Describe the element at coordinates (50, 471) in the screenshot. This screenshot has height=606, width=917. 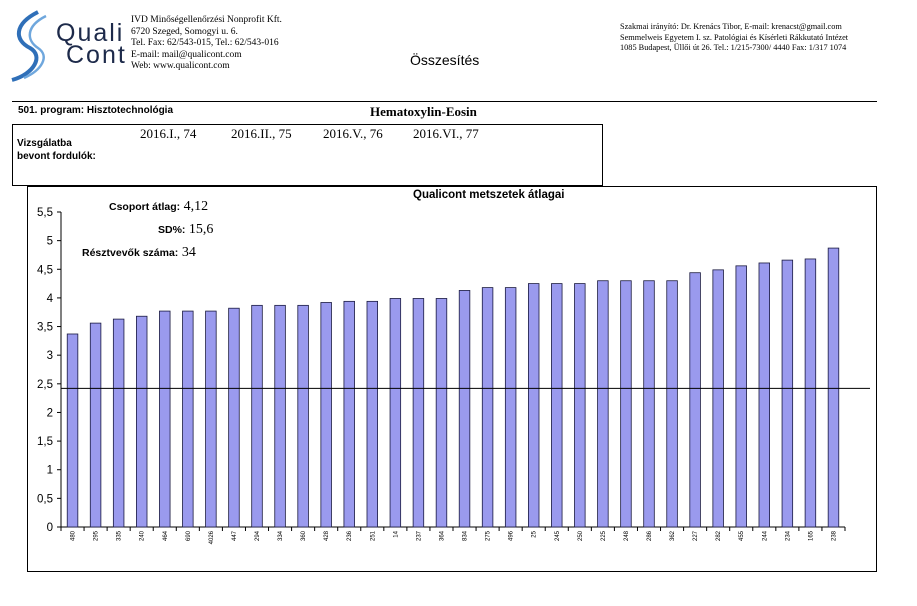
I see `y-tick-label: 1` at that location.